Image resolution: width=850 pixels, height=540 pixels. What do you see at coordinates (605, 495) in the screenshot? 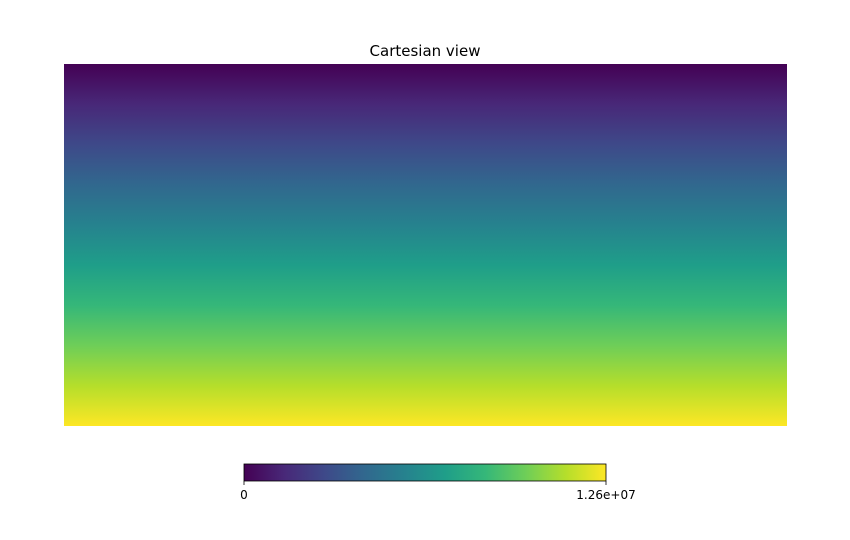
I see `colorbar-tick-label-max: 1.26e+07` at bounding box center [605, 495].